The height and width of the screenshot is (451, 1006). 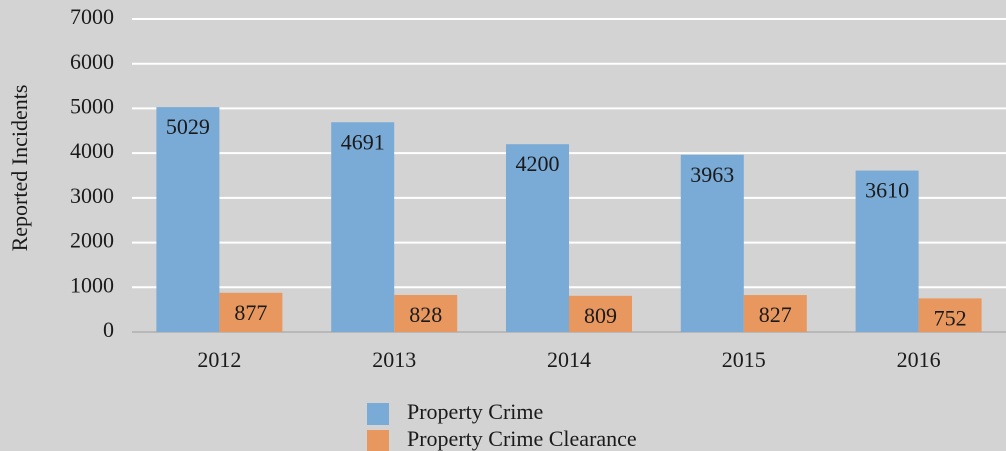 What do you see at coordinates (92, 284) in the screenshot?
I see `y-tick-label: 1000` at bounding box center [92, 284].